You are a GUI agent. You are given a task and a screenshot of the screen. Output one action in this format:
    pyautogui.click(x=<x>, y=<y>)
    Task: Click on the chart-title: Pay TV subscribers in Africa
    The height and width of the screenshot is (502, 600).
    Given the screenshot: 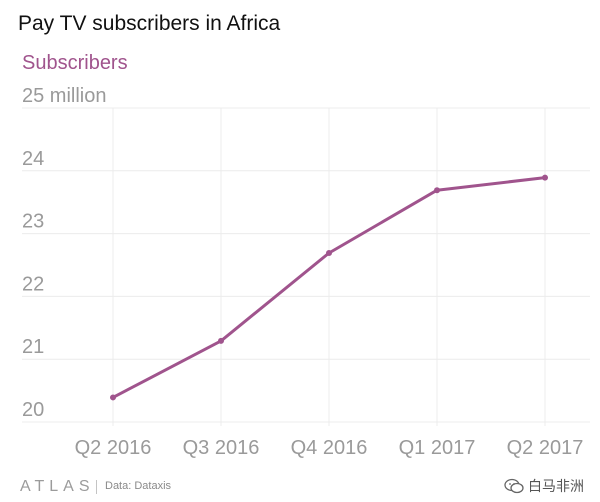 What is the action you would take?
    pyautogui.click(x=149, y=23)
    